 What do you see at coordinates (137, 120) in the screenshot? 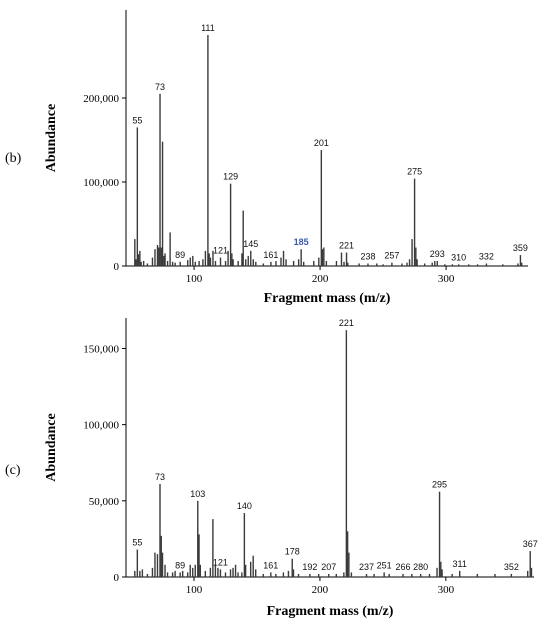
I see `peak-label: 55` at bounding box center [137, 120].